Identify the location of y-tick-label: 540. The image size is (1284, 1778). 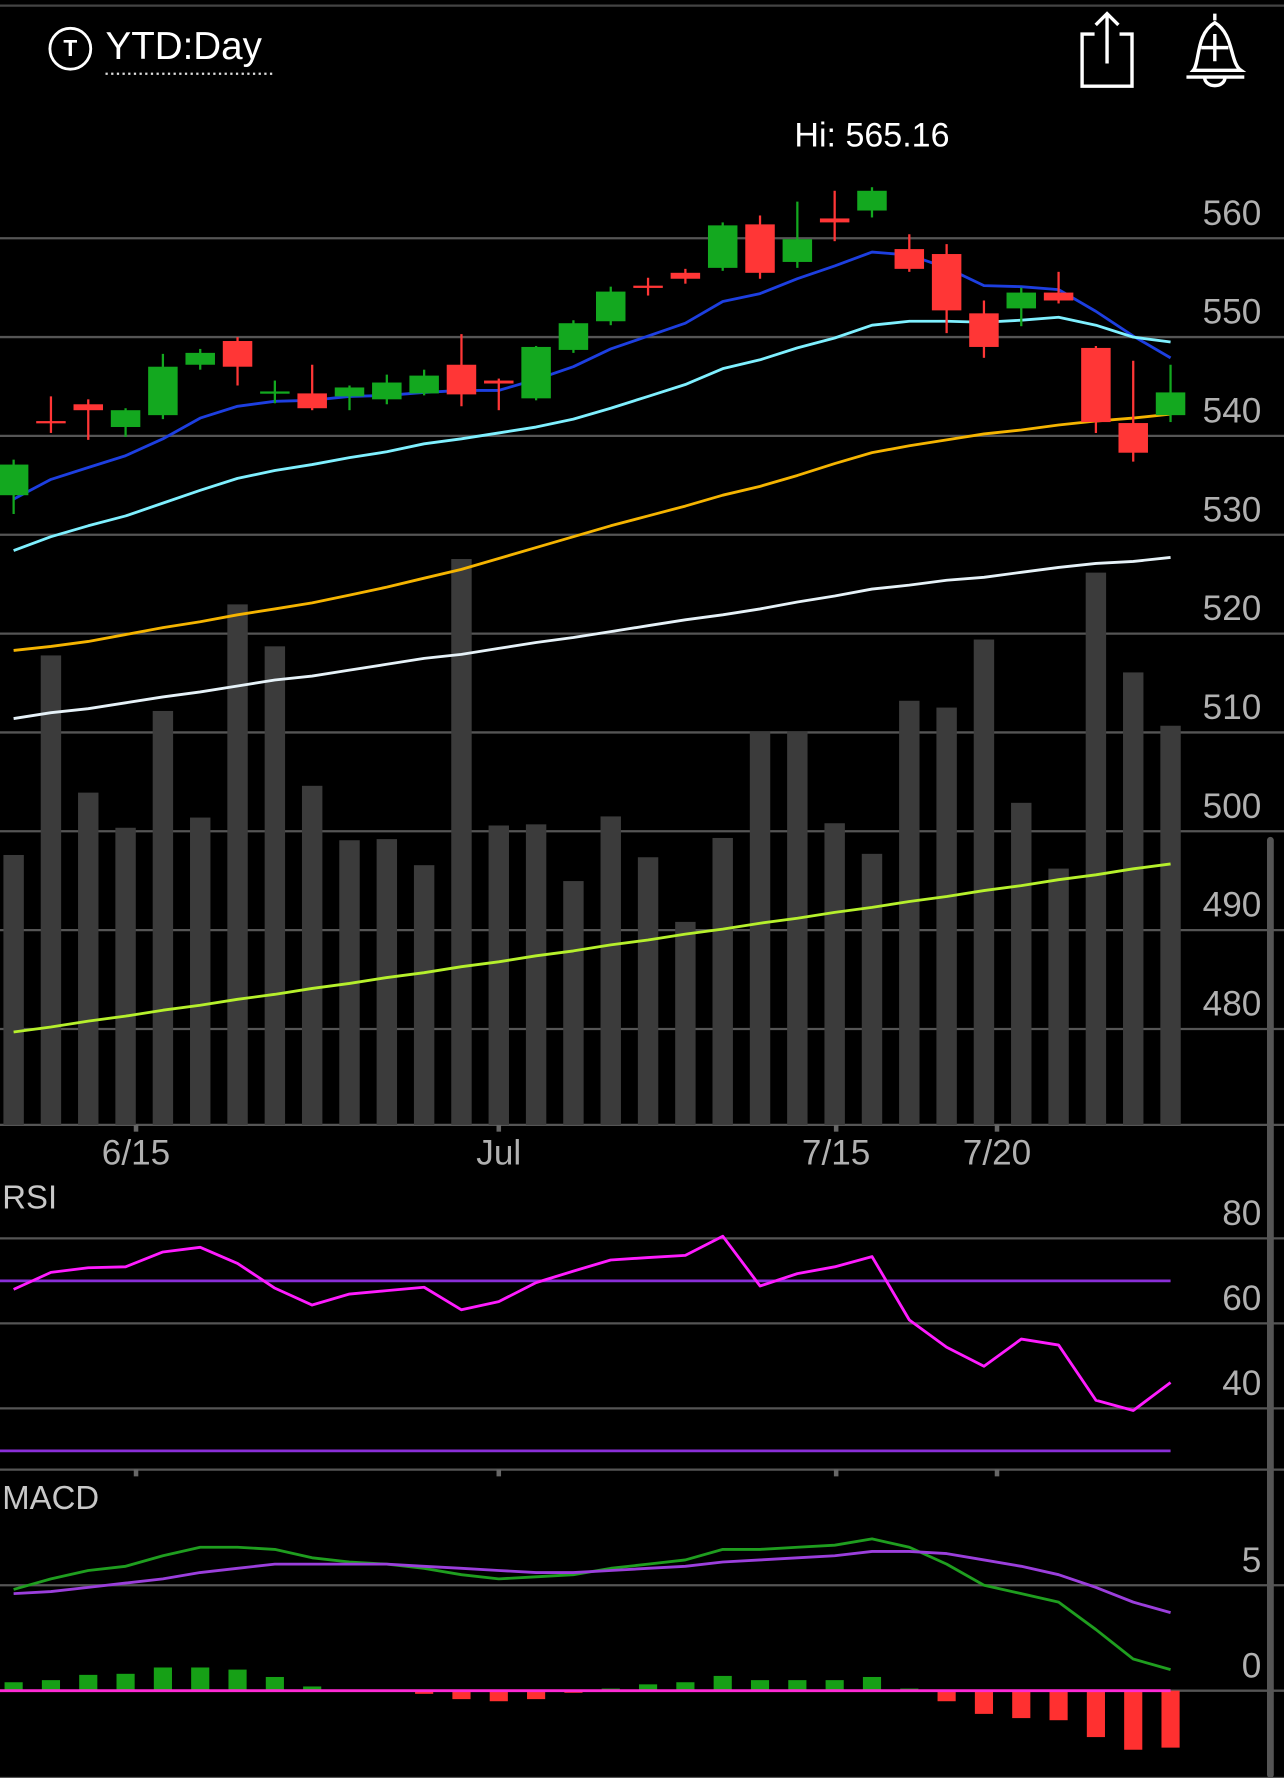
(1232, 411).